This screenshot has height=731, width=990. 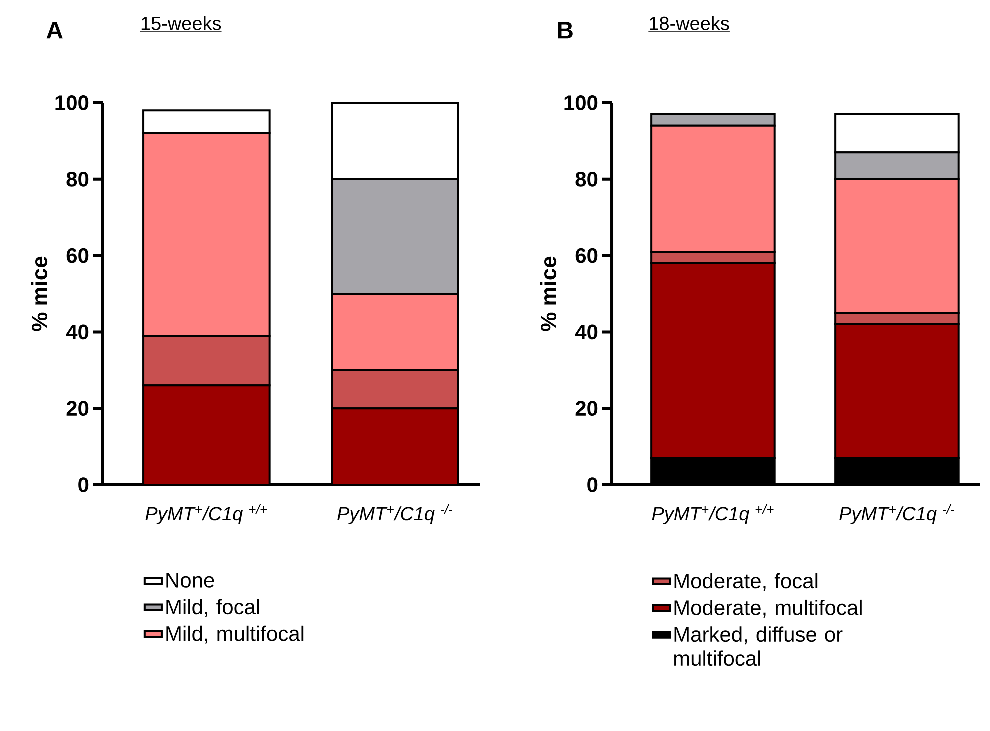 I want to click on text: A, so click(x=54, y=30).